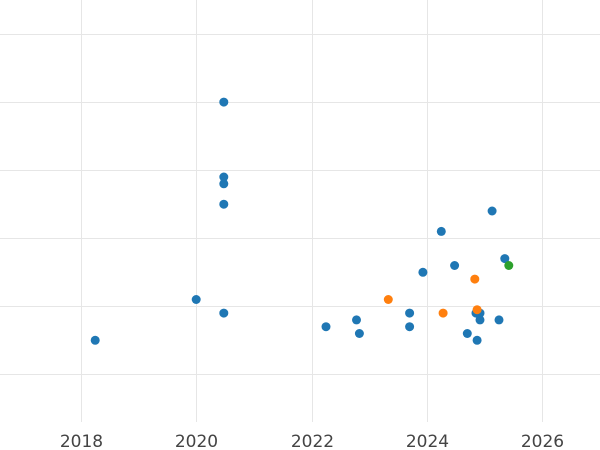 Image resolution: width=600 pixels, height=450 pixels. What do you see at coordinates (81, 441) in the screenshot?
I see `x-tick-label-0: 2018` at bounding box center [81, 441].